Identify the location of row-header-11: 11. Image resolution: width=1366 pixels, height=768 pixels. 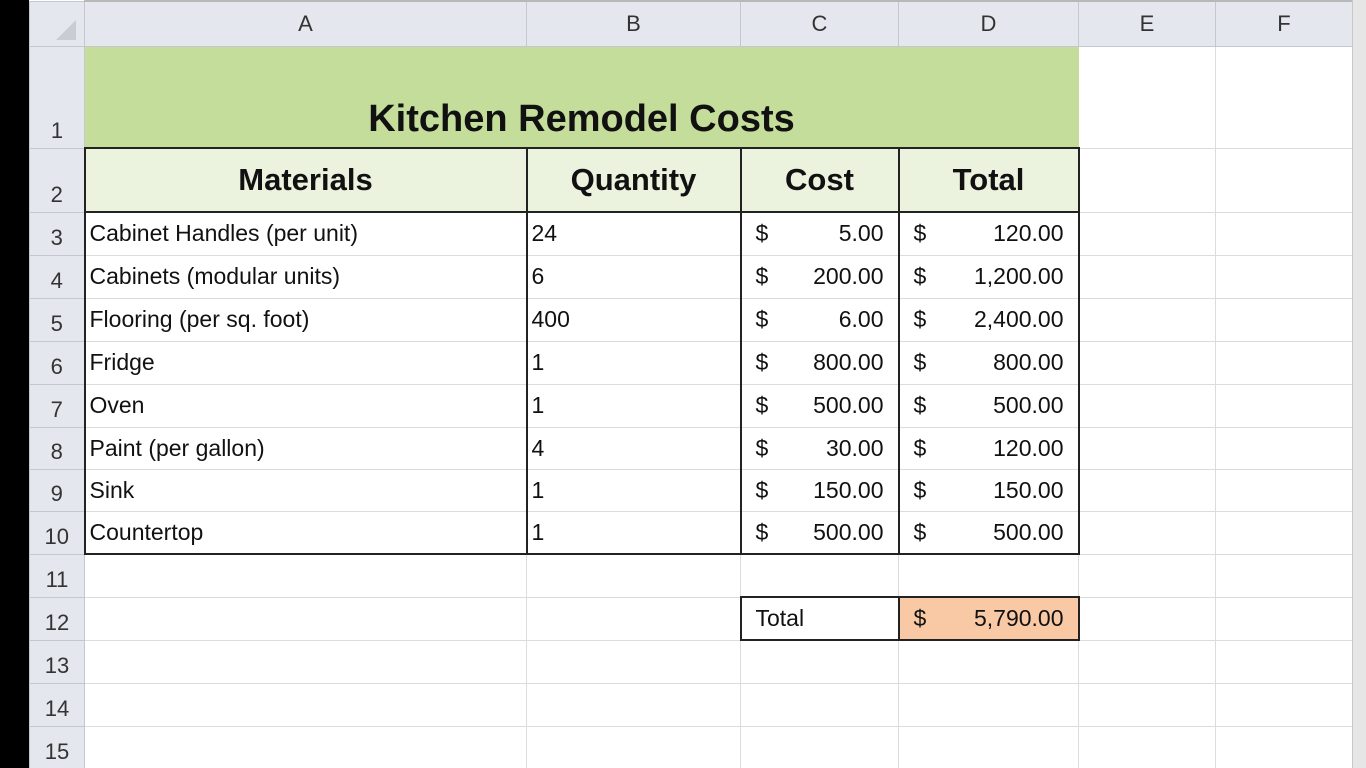
(57, 575).